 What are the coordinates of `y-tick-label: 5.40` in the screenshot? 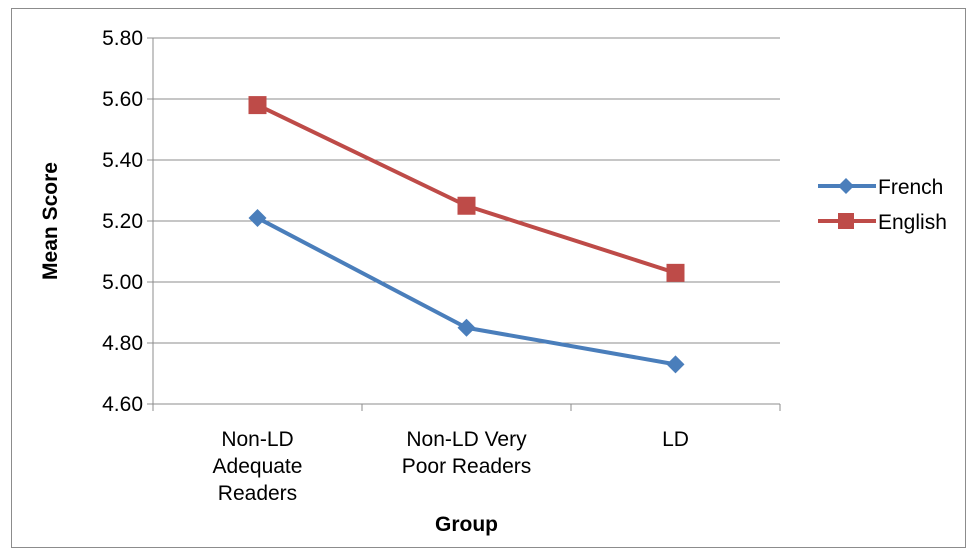 It's located at (122, 160).